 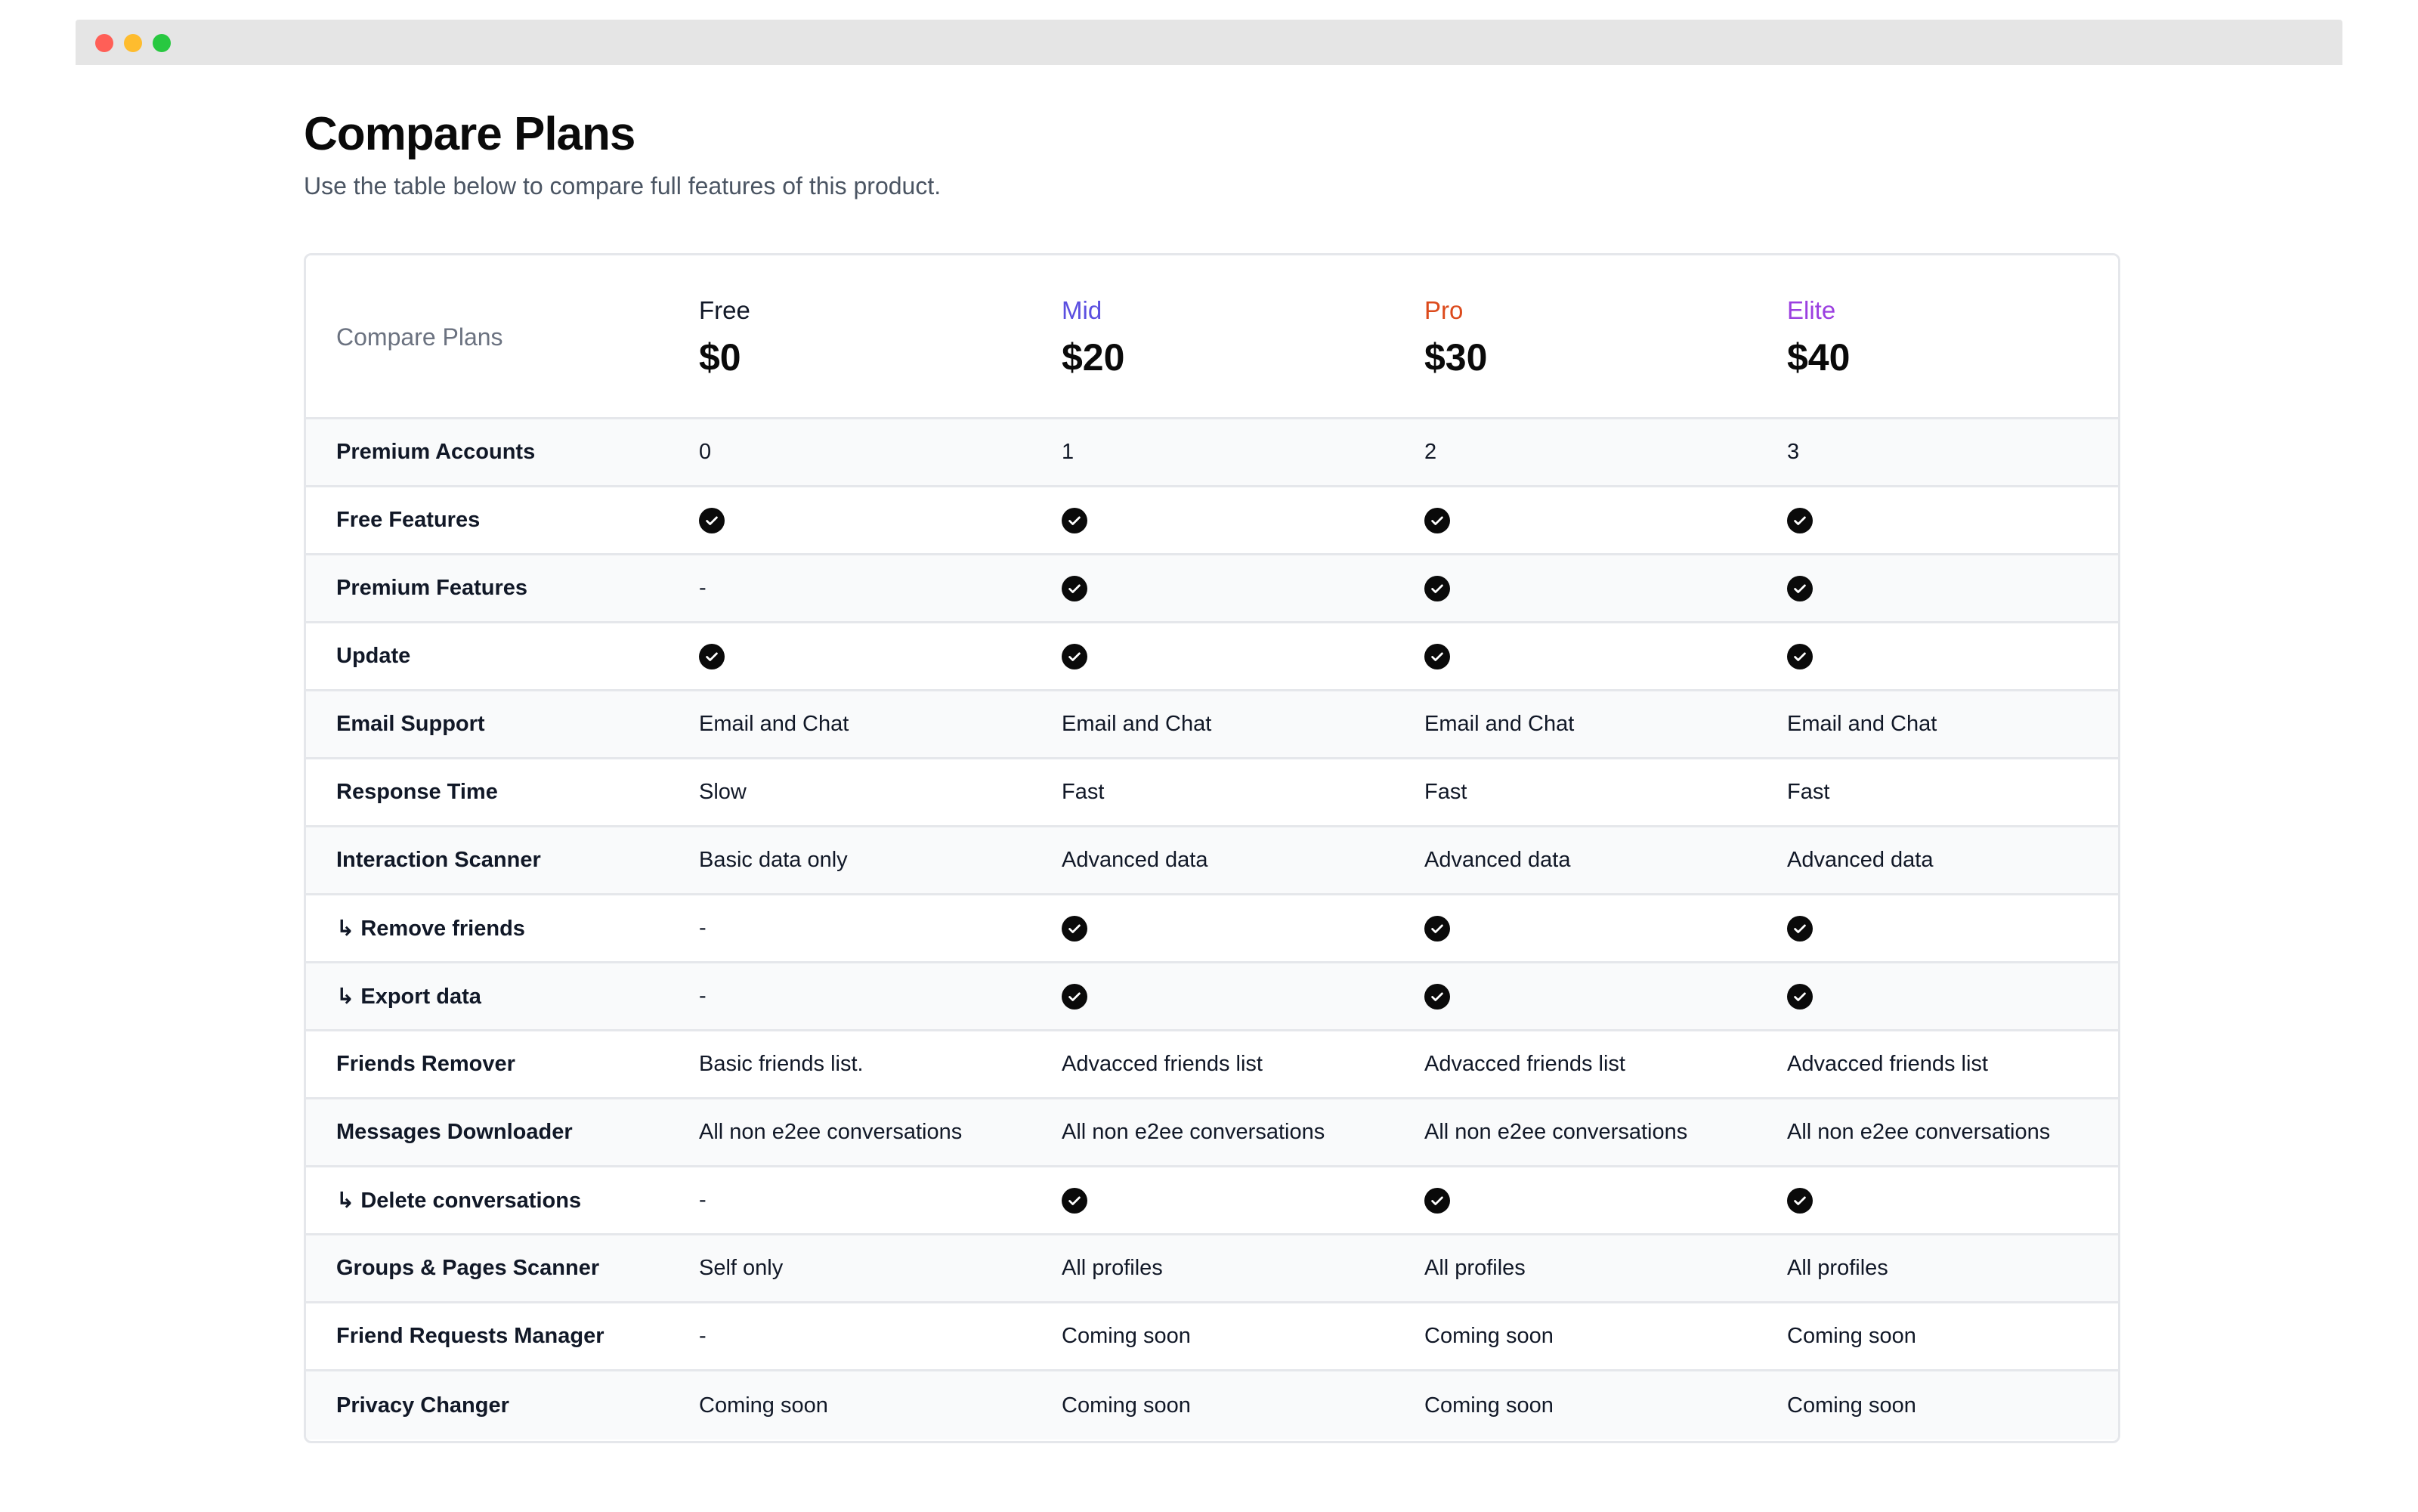 What do you see at coordinates (469, 134) in the screenshot?
I see `page-title: Compare Plans` at bounding box center [469, 134].